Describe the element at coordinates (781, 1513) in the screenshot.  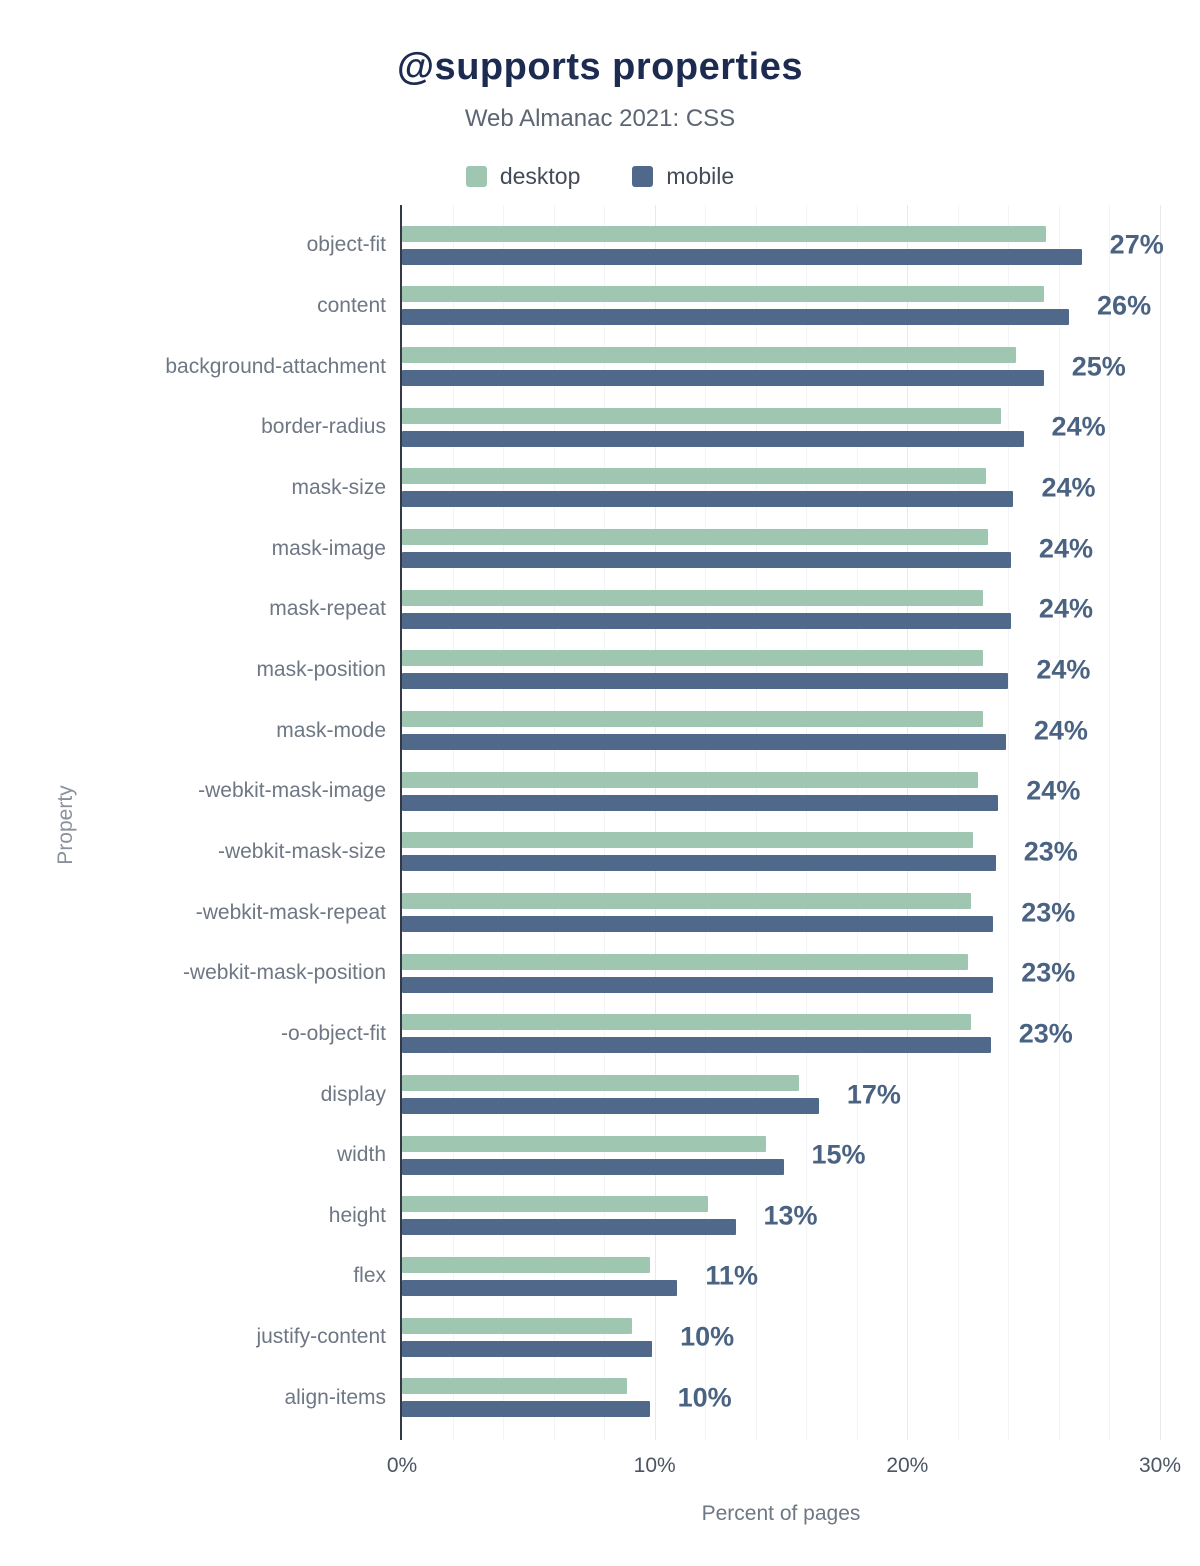
I see `x-axis-title: Percent of pages` at that location.